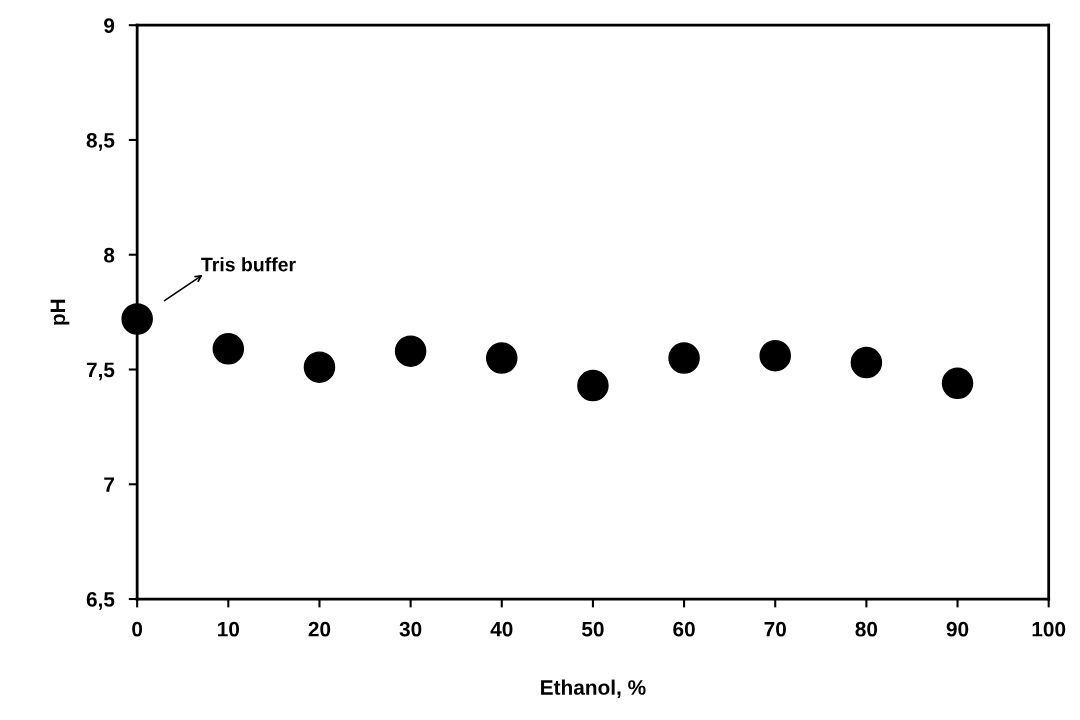 Image resolution: width=1080 pixels, height=720 pixels. I want to click on x-tick-label: 90, so click(957, 629).